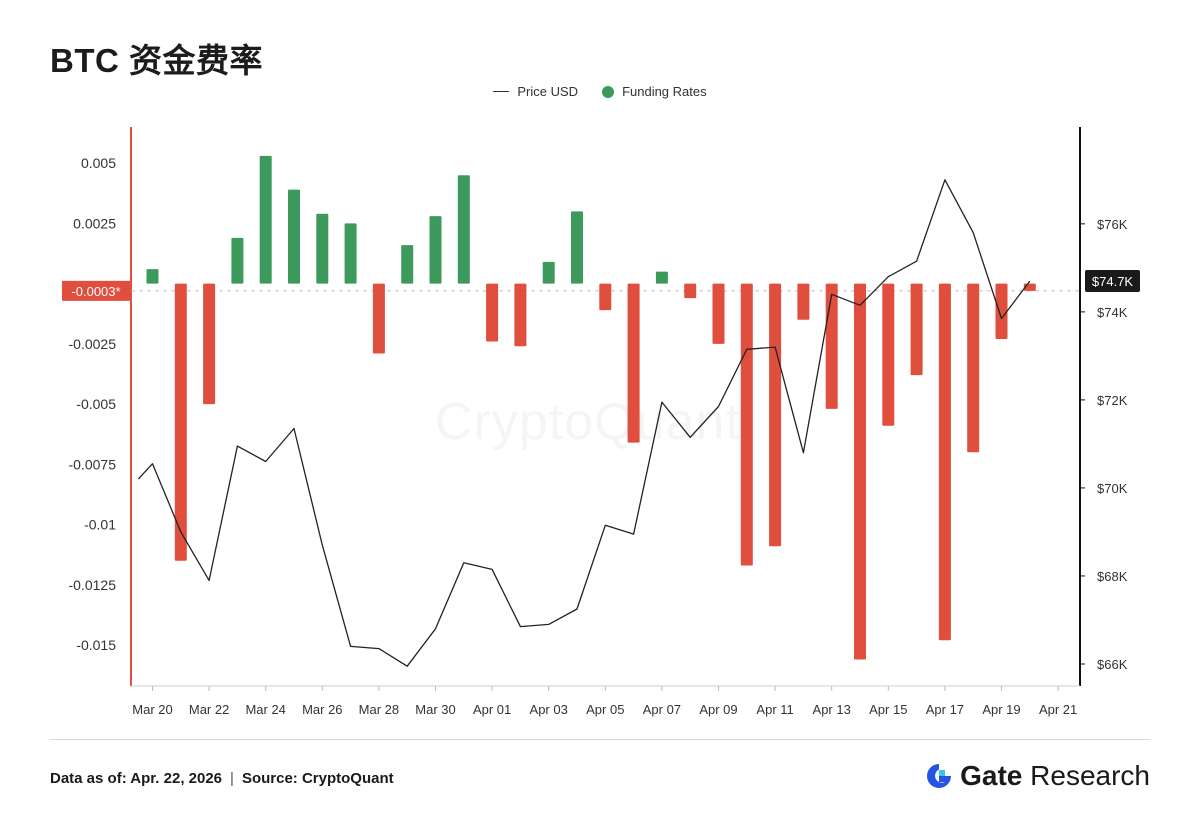  Describe the element at coordinates (600, 739) in the screenshot. I see `footer-divider` at that location.